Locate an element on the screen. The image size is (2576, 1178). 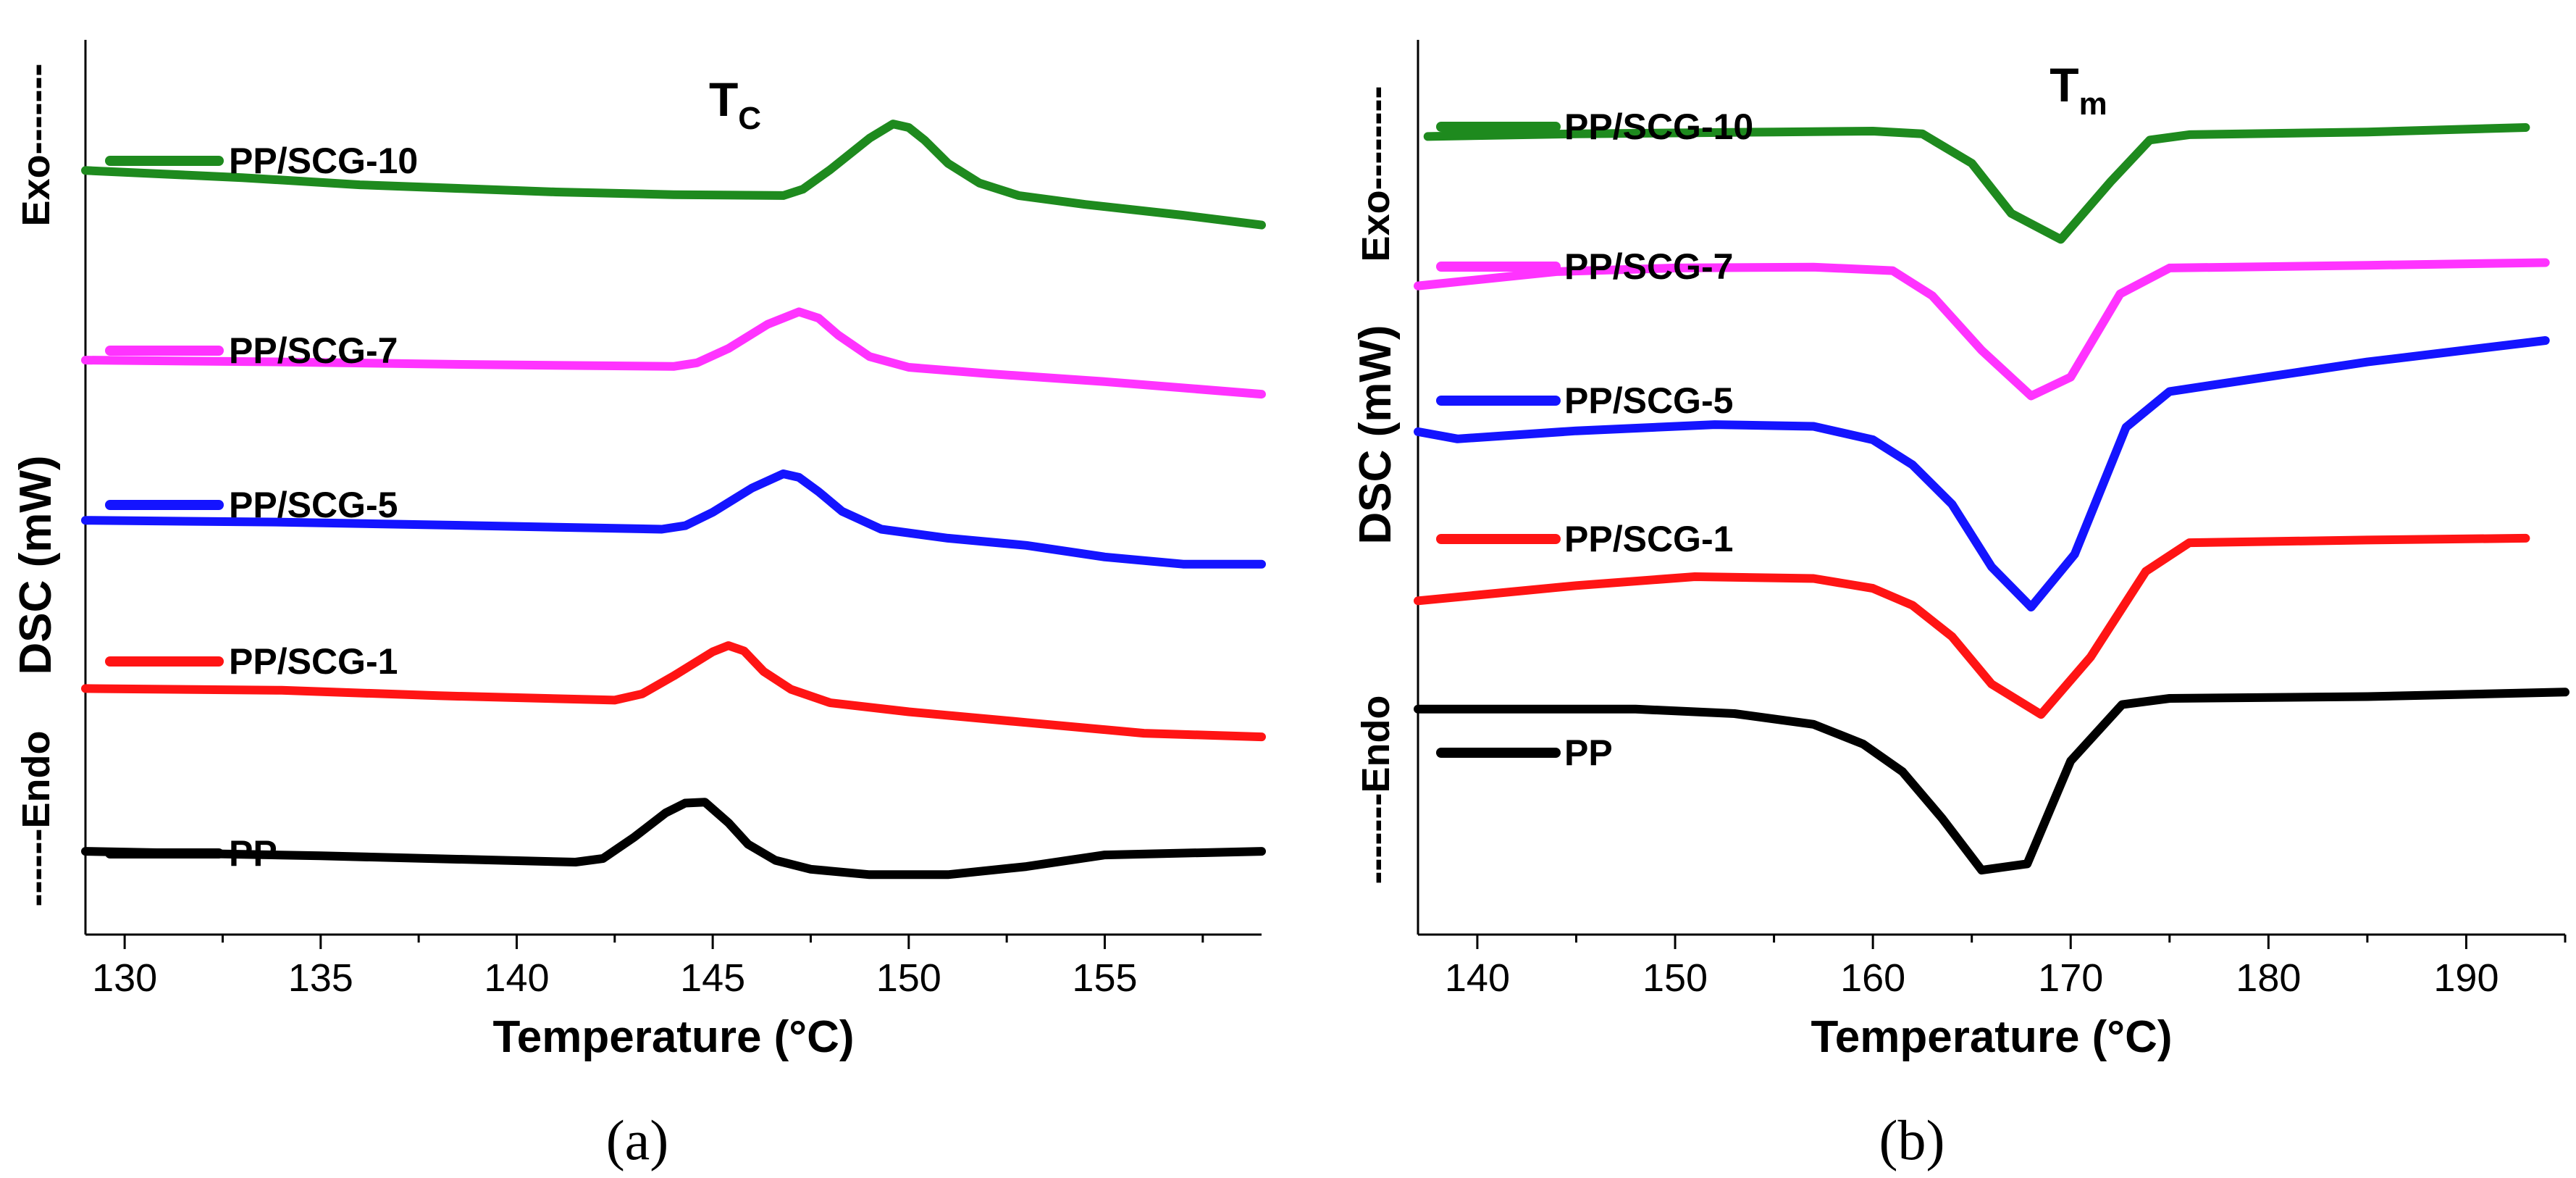
panel-b-exo-label: Exo-------- is located at coordinates (1376, 174).